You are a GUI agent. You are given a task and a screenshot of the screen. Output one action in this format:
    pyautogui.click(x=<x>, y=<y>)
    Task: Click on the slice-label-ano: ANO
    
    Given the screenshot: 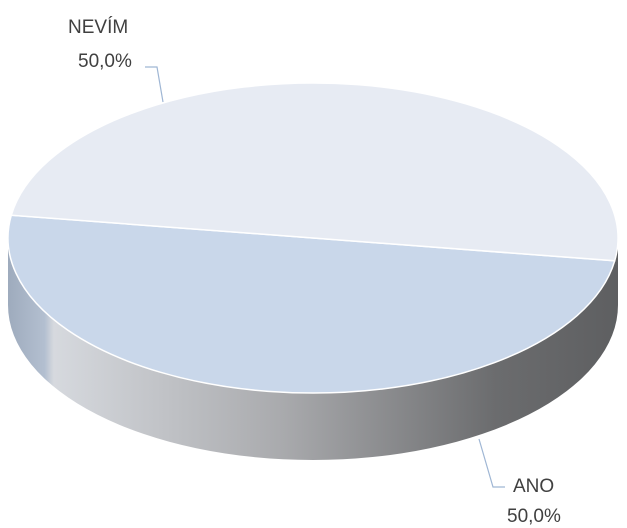 What is the action you would take?
    pyautogui.click(x=533, y=486)
    